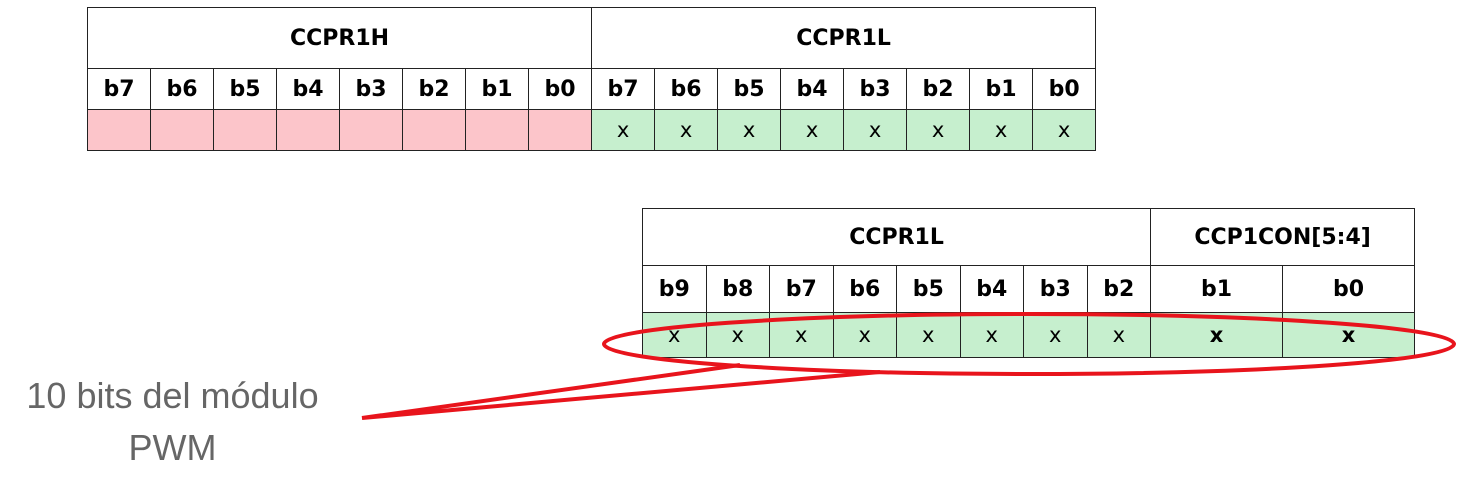  I want to click on ccpr1l-bit-label: b6, so click(686, 89).